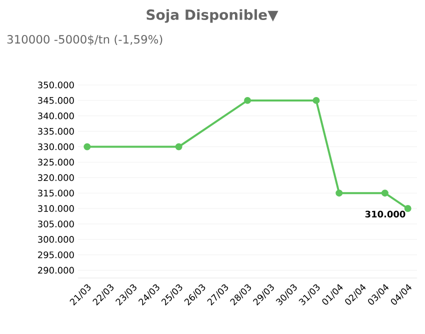 Image resolution: width=425 pixels, height=334 pixels. I want to click on y-tick-label: 305.000, so click(56, 224).